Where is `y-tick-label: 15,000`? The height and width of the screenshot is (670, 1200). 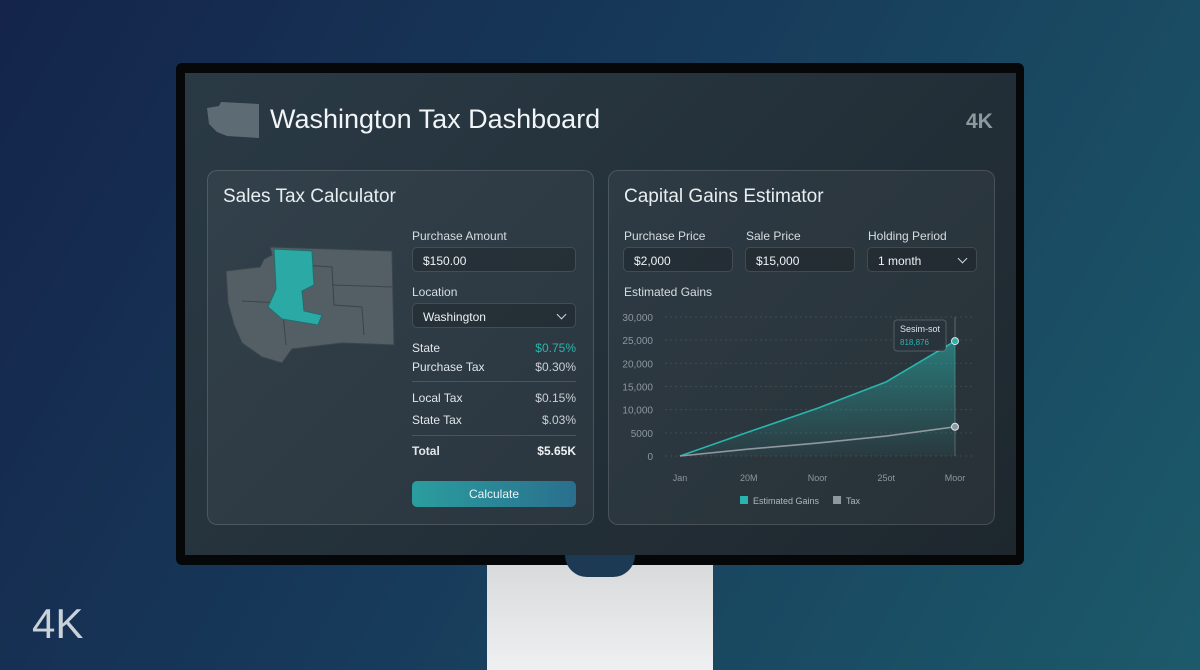
y-tick-label: 15,000 is located at coordinates (637, 388).